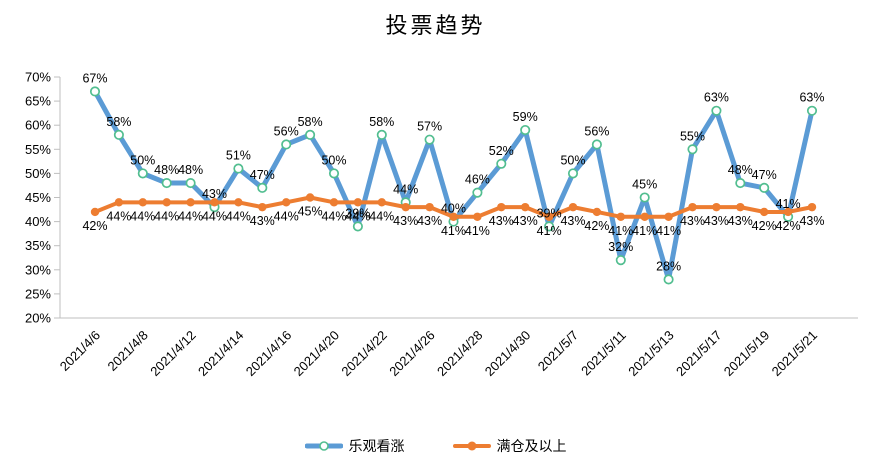 This screenshot has width=871, height=472. Describe the element at coordinates (323, 446) in the screenshot. I see `blue-line-open-circle-icon` at that location.